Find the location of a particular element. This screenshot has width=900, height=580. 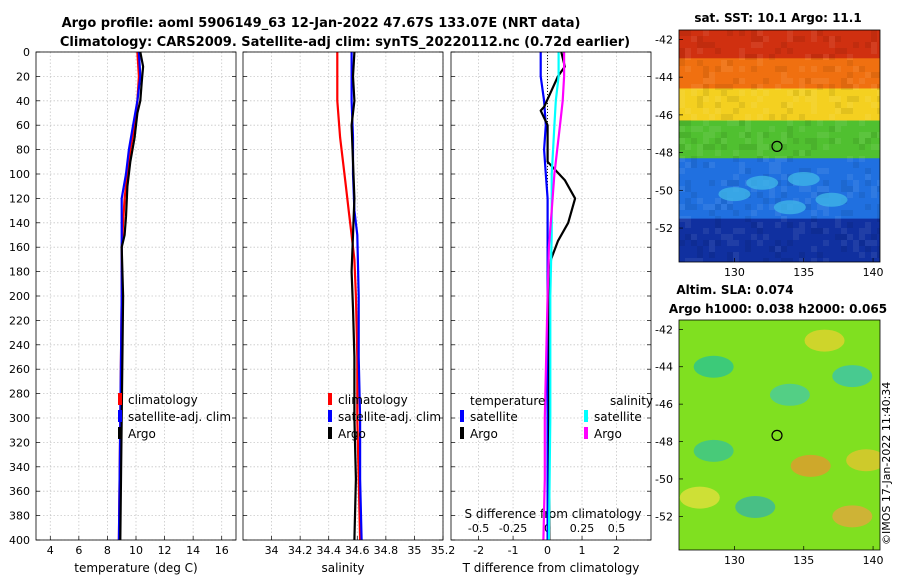

lon-tick-label: 140 is located at coordinates (873, 560).